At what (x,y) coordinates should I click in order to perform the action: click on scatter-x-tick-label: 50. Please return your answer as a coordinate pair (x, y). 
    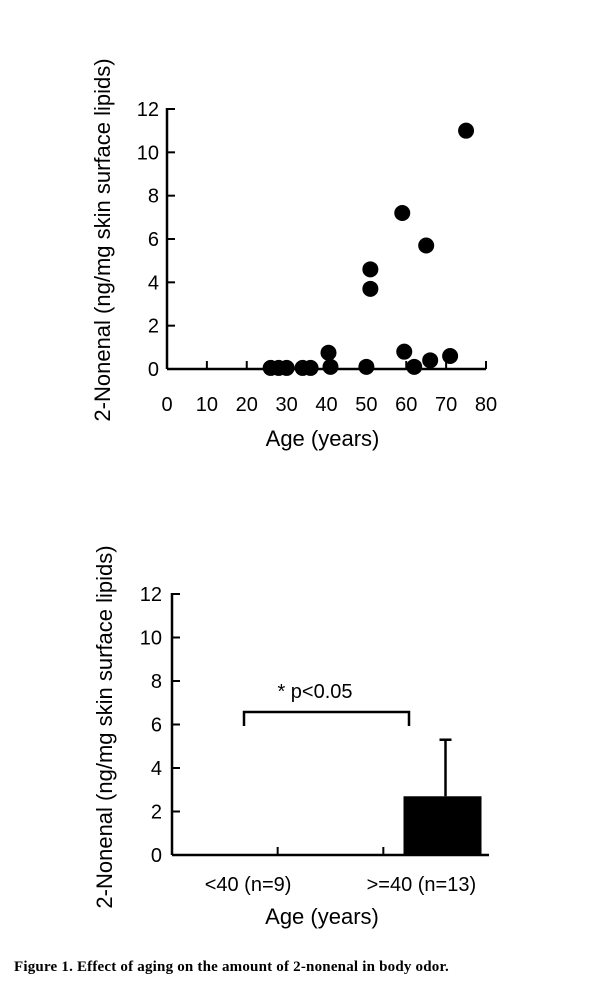
    Looking at the image, I should click on (366, 405).